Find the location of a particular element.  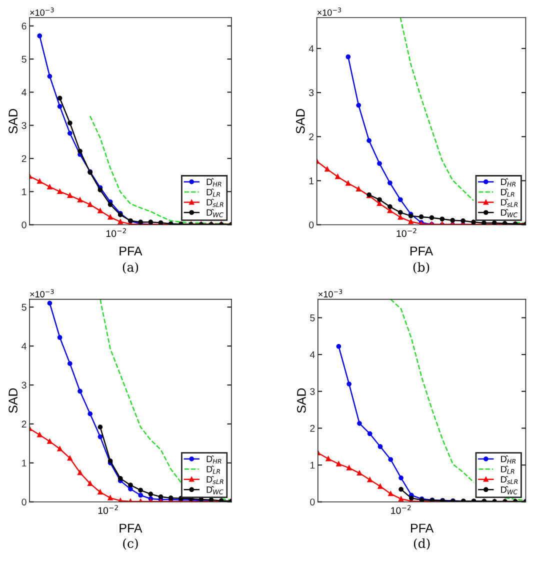

y-tick-label: 6 is located at coordinates (24, 26).